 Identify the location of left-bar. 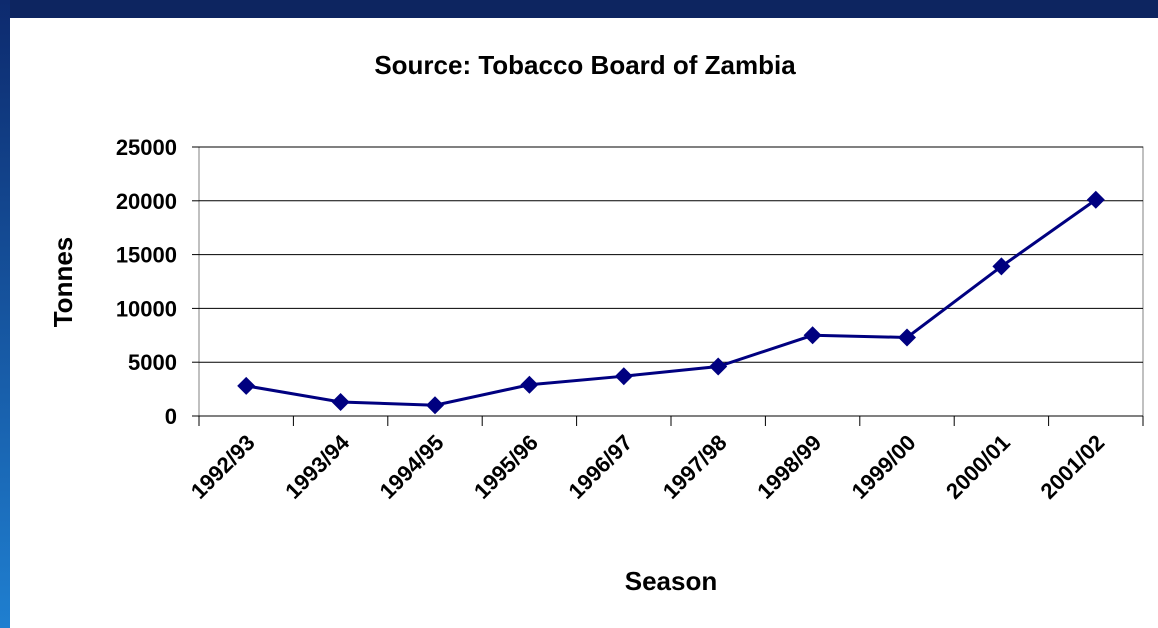
(5, 314).